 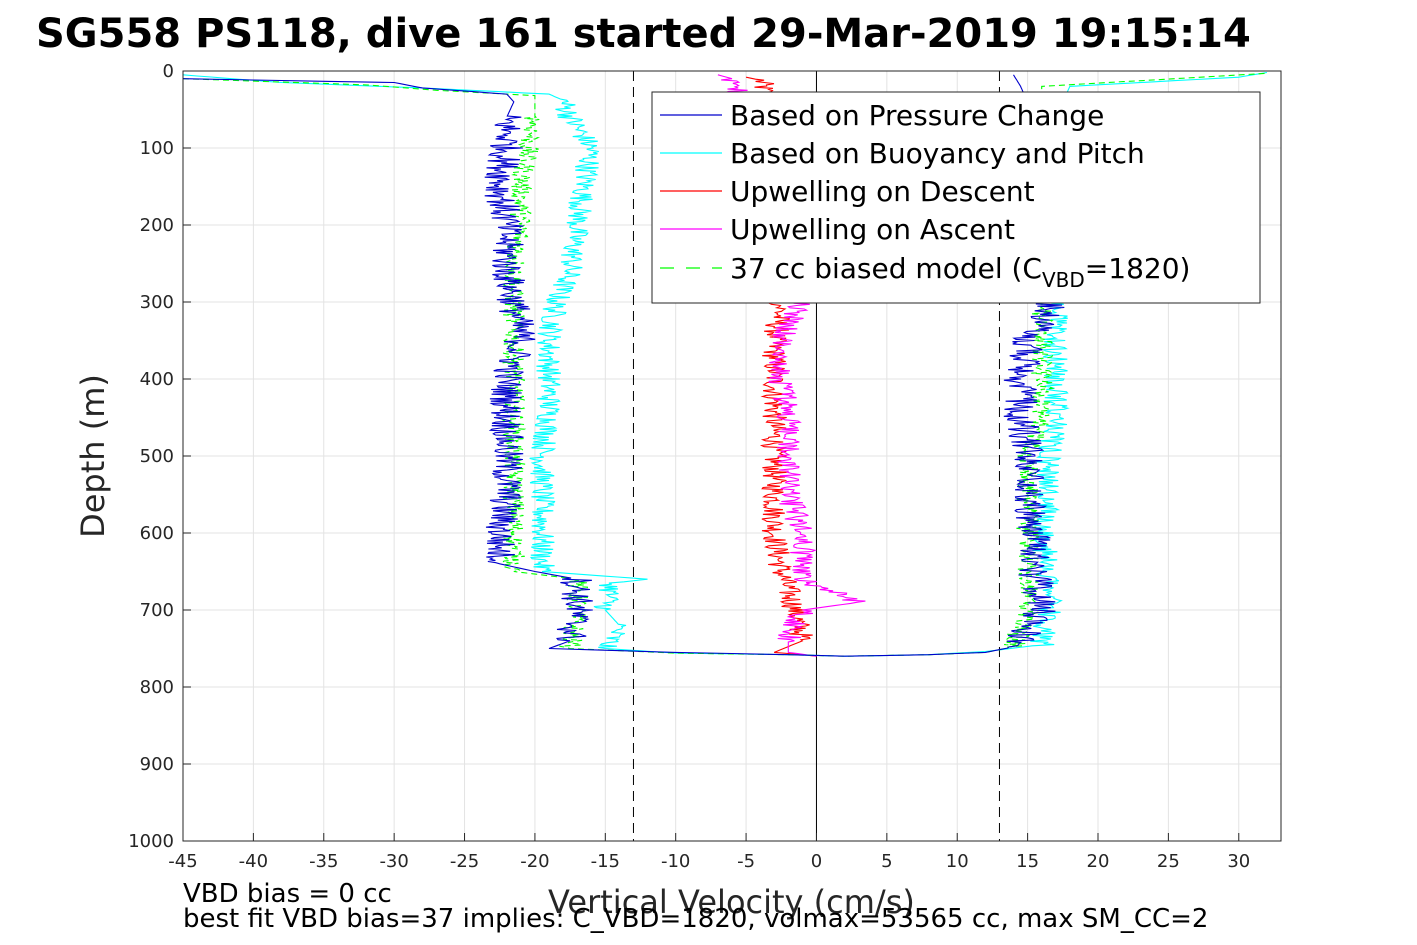 What do you see at coordinates (917, 115) in the screenshot?
I see `legend-label-pressure: Based on Pressure Change` at bounding box center [917, 115].